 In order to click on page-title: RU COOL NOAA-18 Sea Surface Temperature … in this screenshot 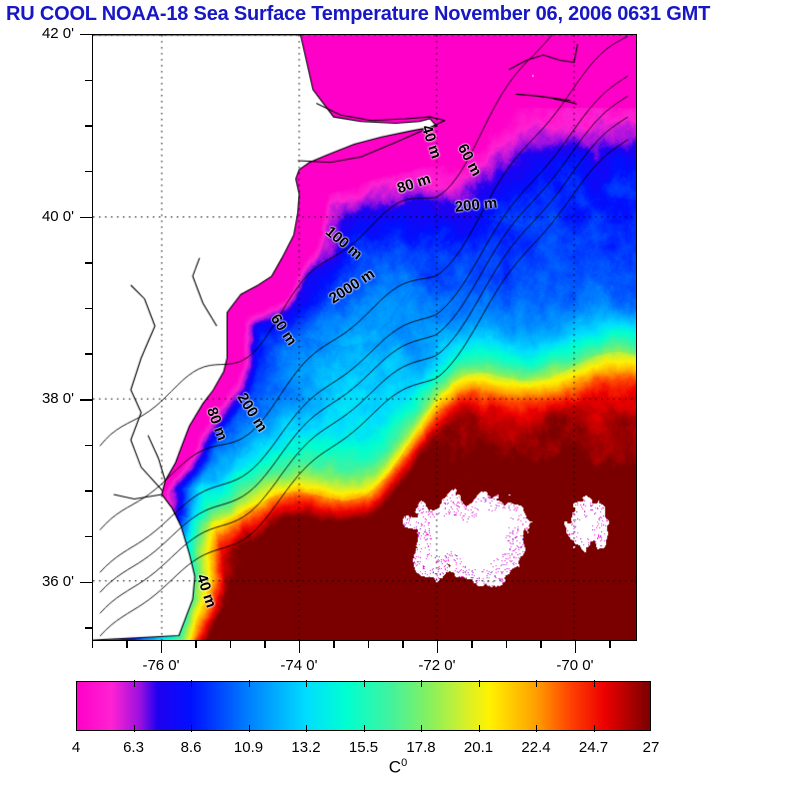, I will do `click(358, 14)`.